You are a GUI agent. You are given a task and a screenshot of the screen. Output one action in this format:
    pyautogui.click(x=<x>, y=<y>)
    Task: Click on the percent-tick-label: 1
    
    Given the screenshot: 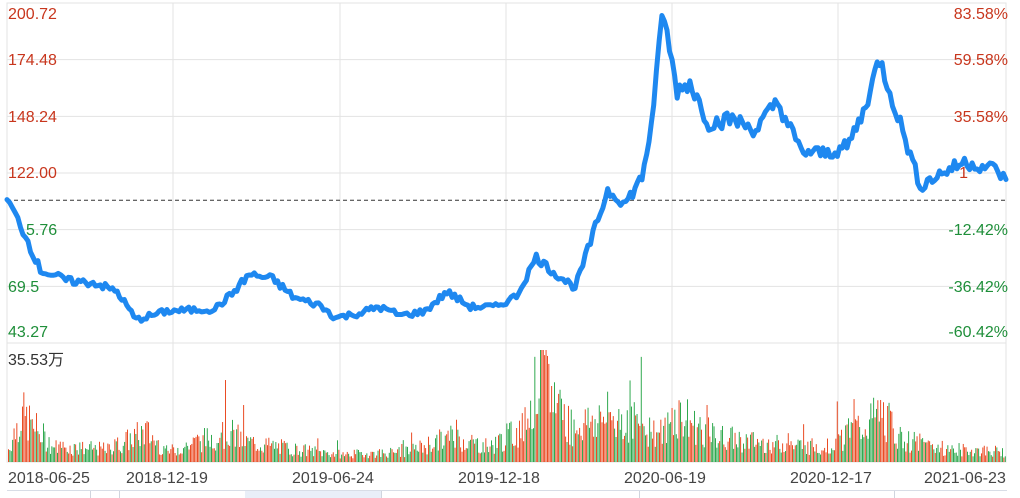 What is the action you would take?
    pyautogui.click(x=963, y=173)
    